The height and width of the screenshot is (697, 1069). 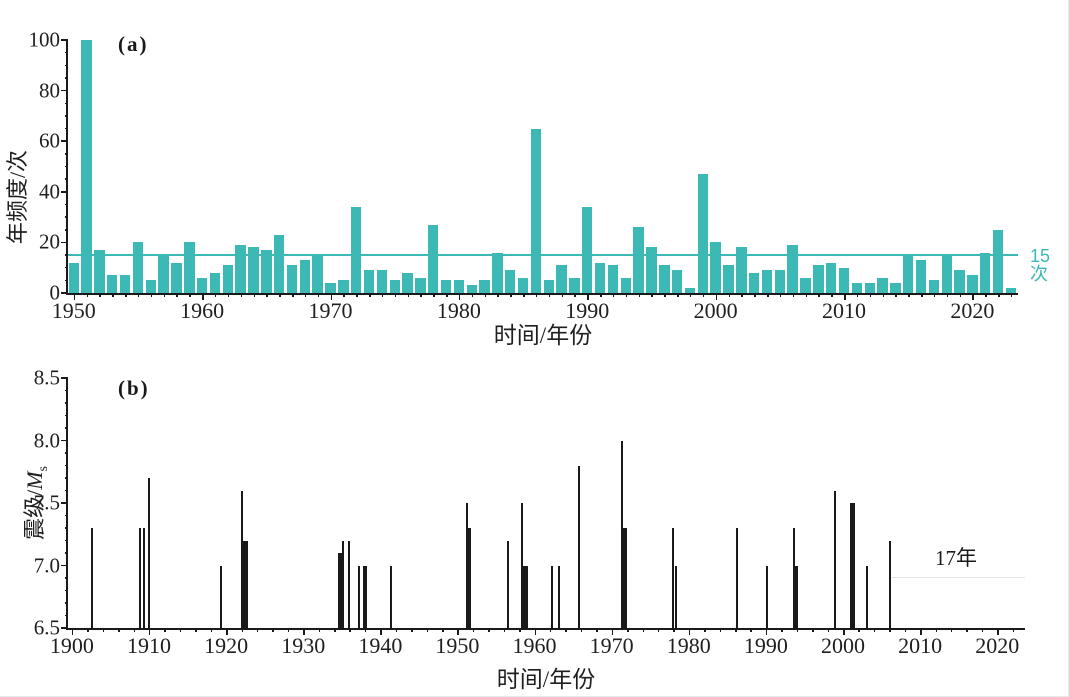 What do you see at coordinates (792, 268) in the screenshot?
I see `frequency-bar-2006` at bounding box center [792, 268].